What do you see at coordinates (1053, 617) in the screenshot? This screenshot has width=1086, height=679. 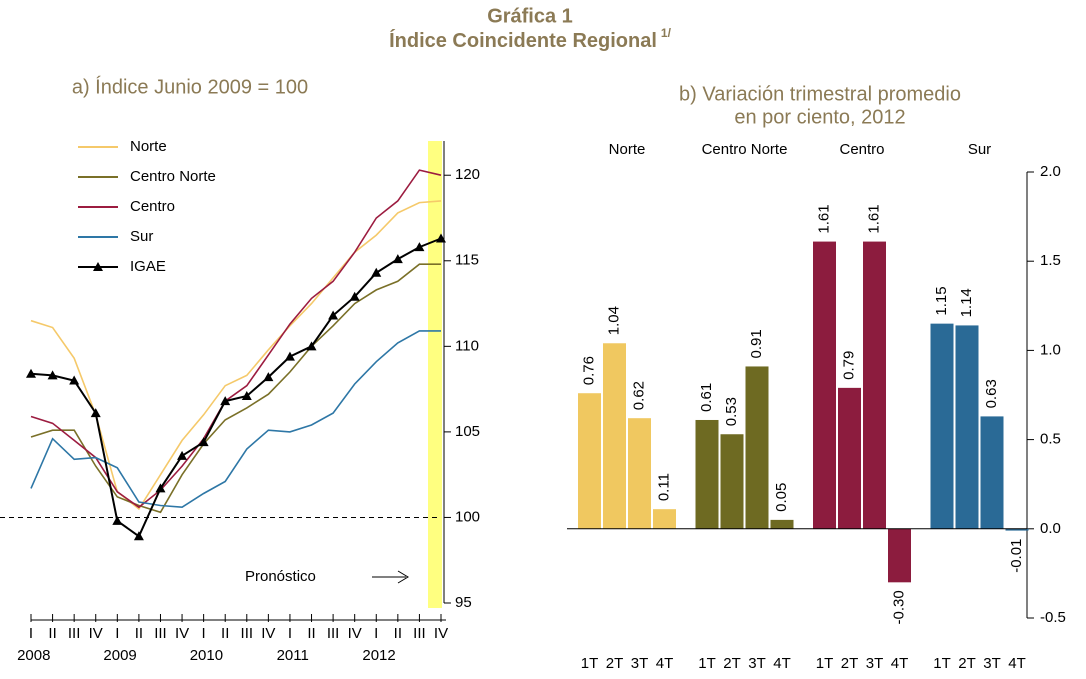 I see `y-tick-label: -0.5` at bounding box center [1053, 617].